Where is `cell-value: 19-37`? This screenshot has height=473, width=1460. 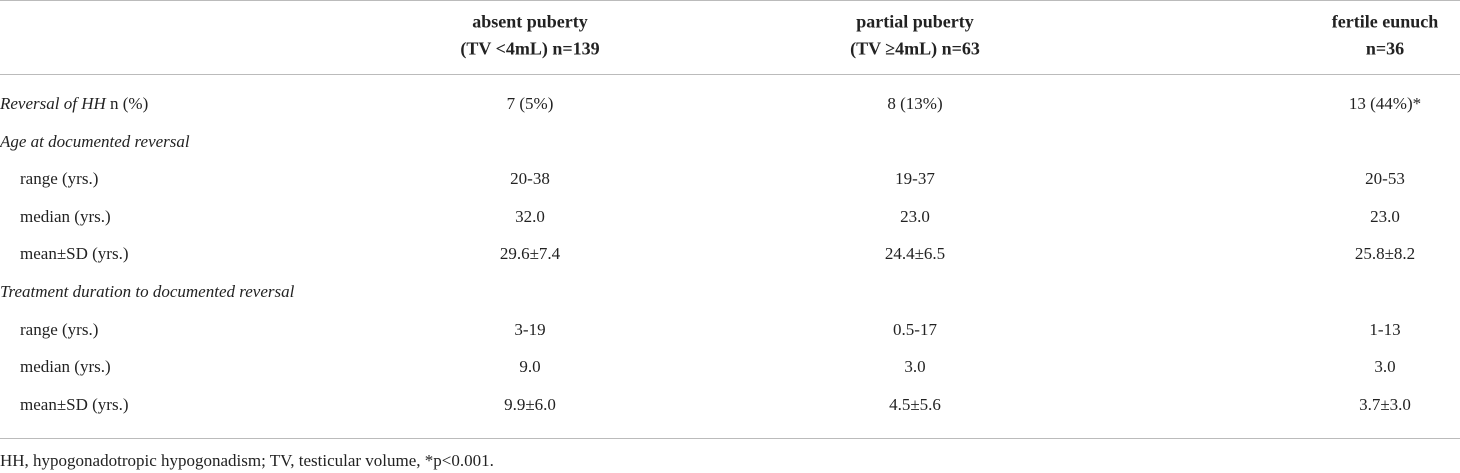
cell-value: 19-37 is located at coordinates (915, 179).